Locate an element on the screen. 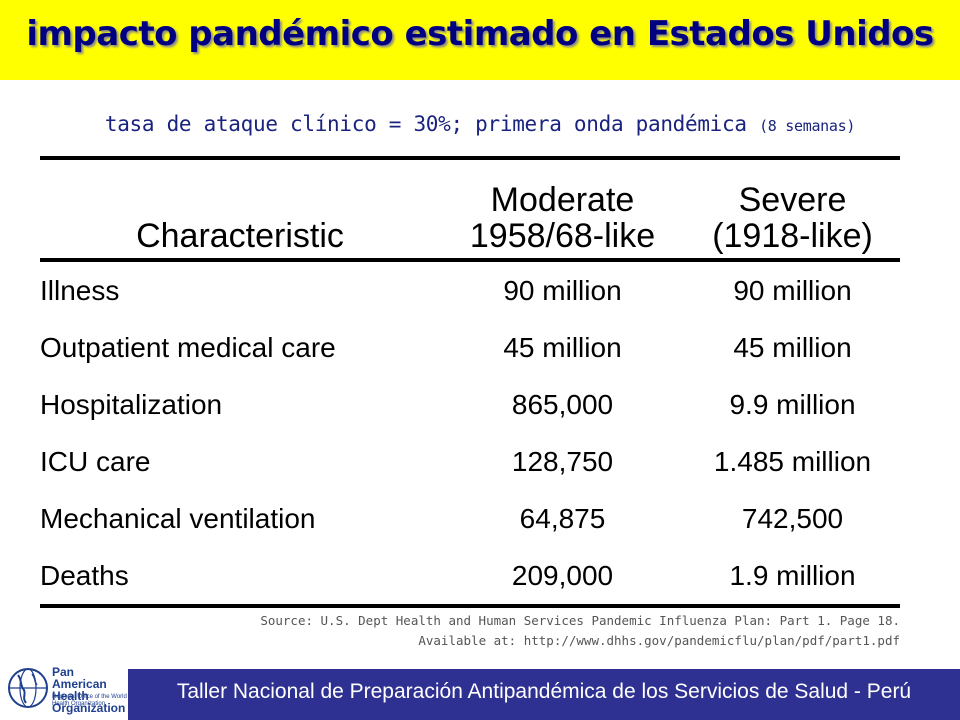 The image size is (960, 720). row-characteristic: Hospitalization is located at coordinates (131, 404).